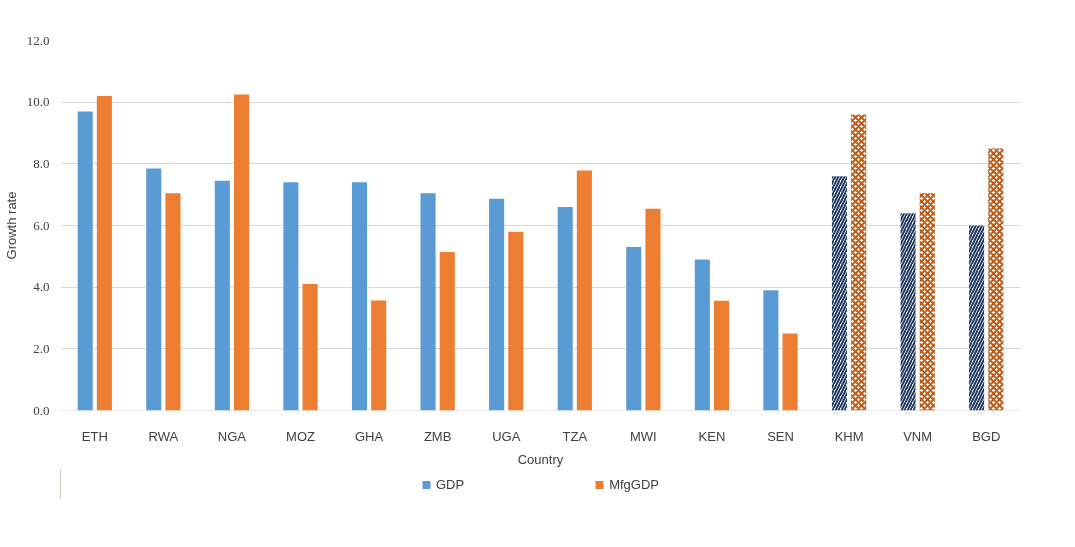 Image resolution: width=1075 pixels, height=547 pixels. Describe the element at coordinates (506, 436) in the screenshot. I see `x-tick-label: UGA` at that location.